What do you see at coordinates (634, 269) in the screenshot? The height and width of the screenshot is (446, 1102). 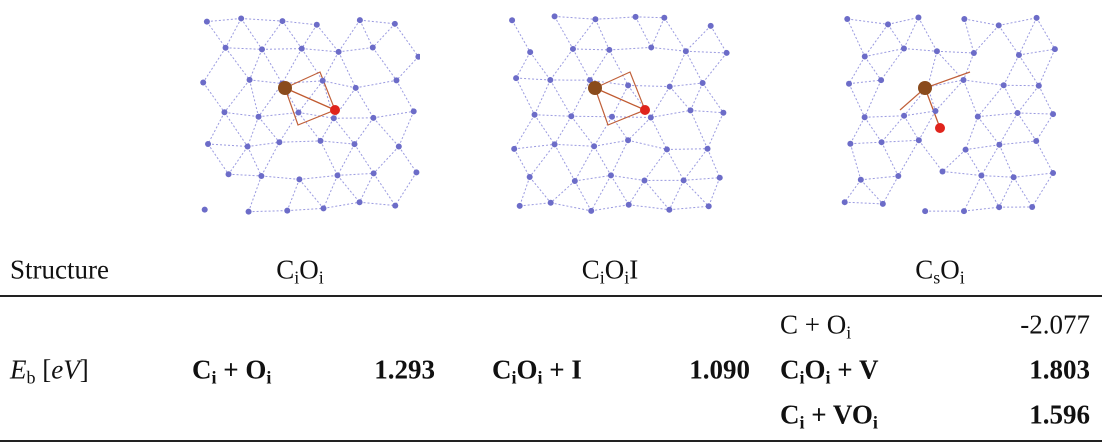 I see `text: I` at bounding box center [634, 269].